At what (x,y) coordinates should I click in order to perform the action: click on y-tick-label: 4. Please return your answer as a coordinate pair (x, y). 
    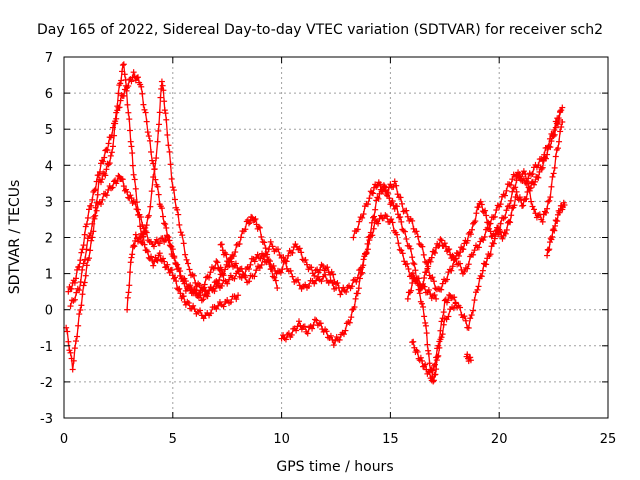
    Looking at the image, I should click on (49, 166).